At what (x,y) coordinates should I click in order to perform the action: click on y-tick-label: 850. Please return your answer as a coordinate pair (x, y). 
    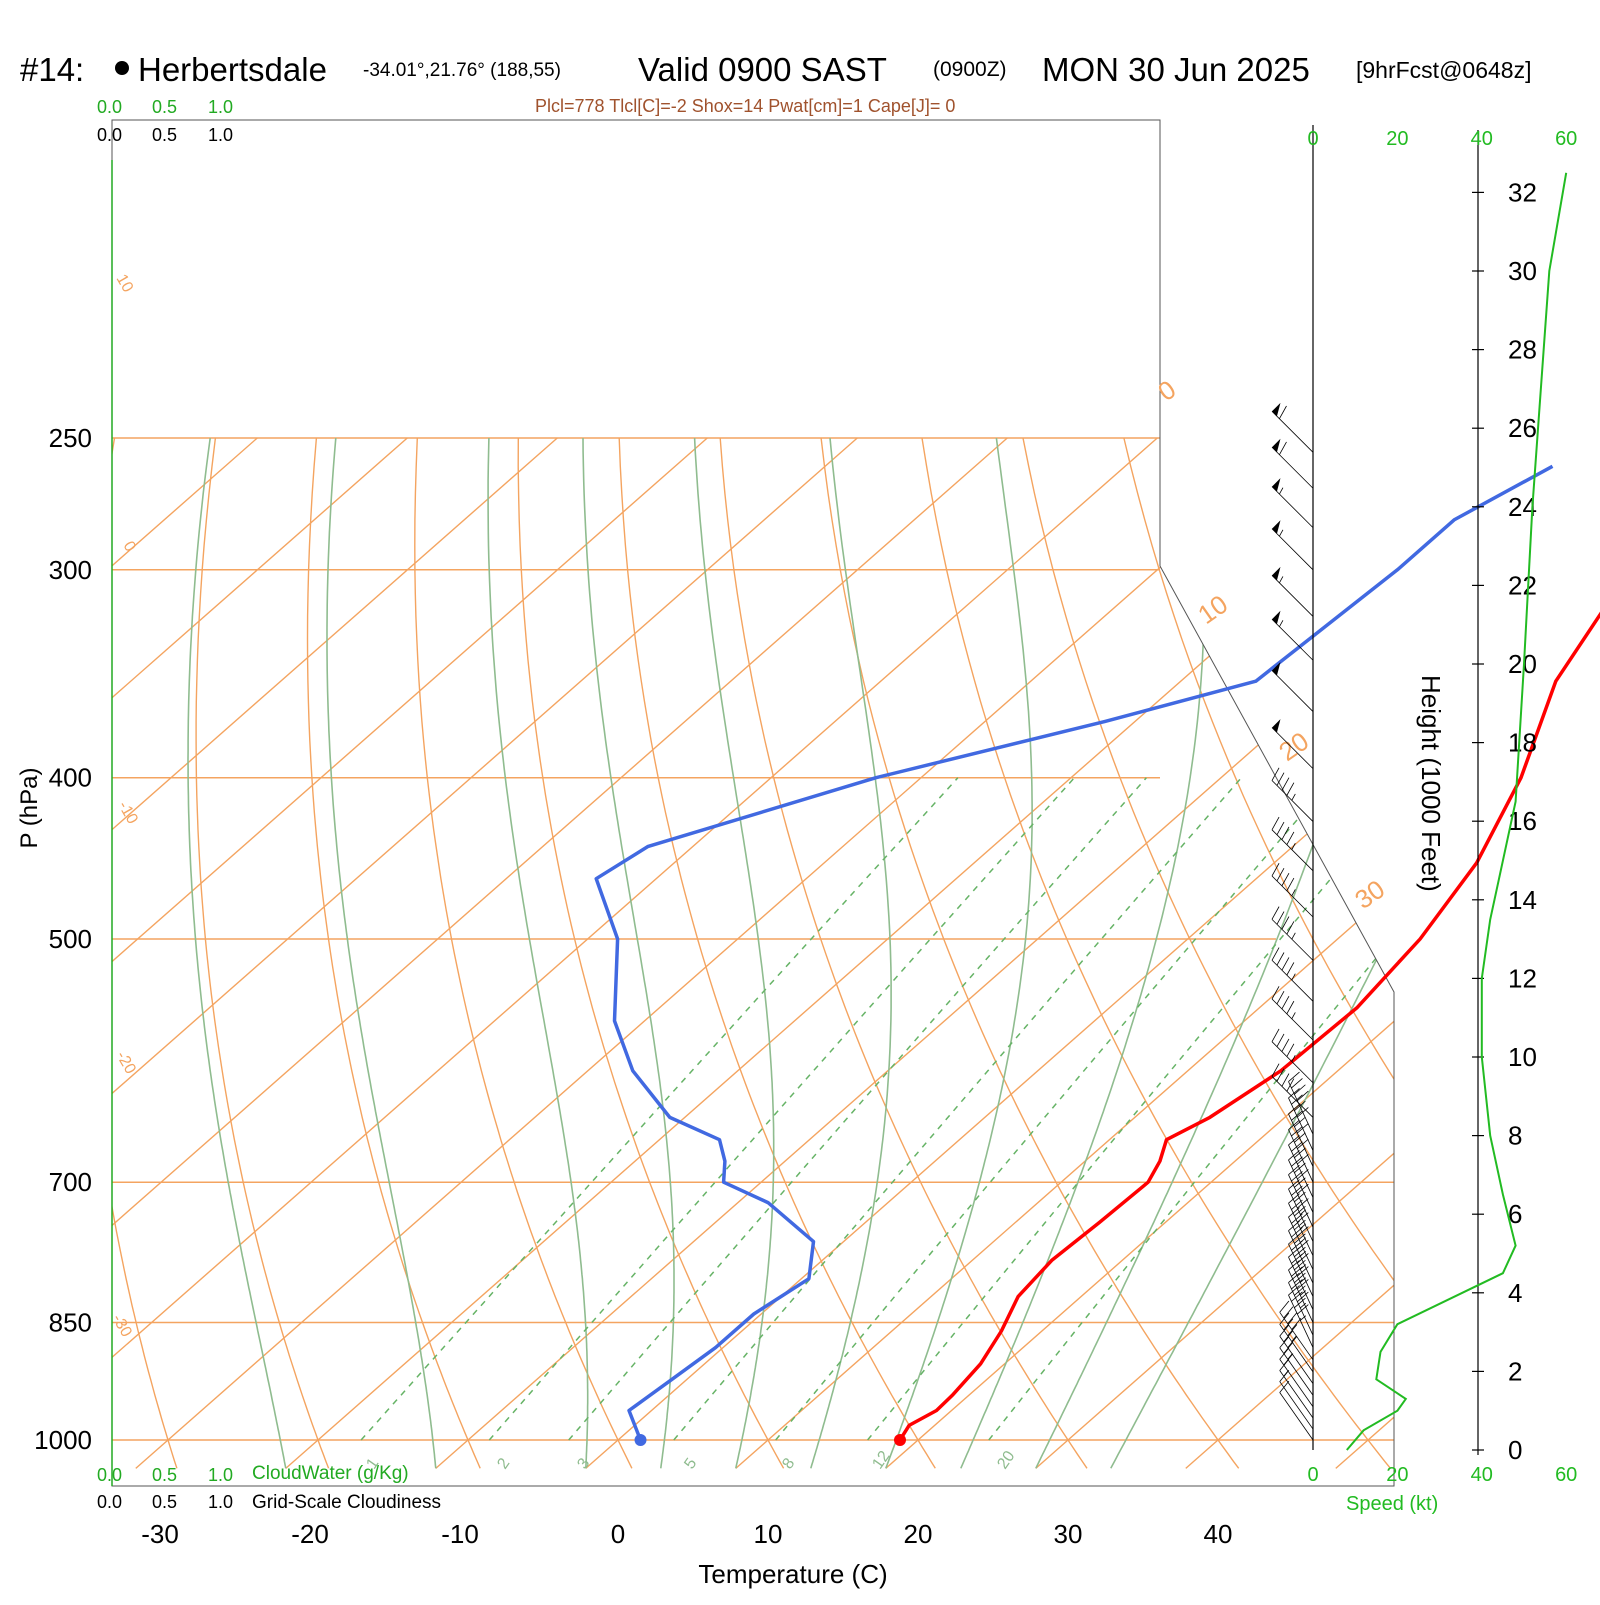
    Looking at the image, I should click on (70, 1323).